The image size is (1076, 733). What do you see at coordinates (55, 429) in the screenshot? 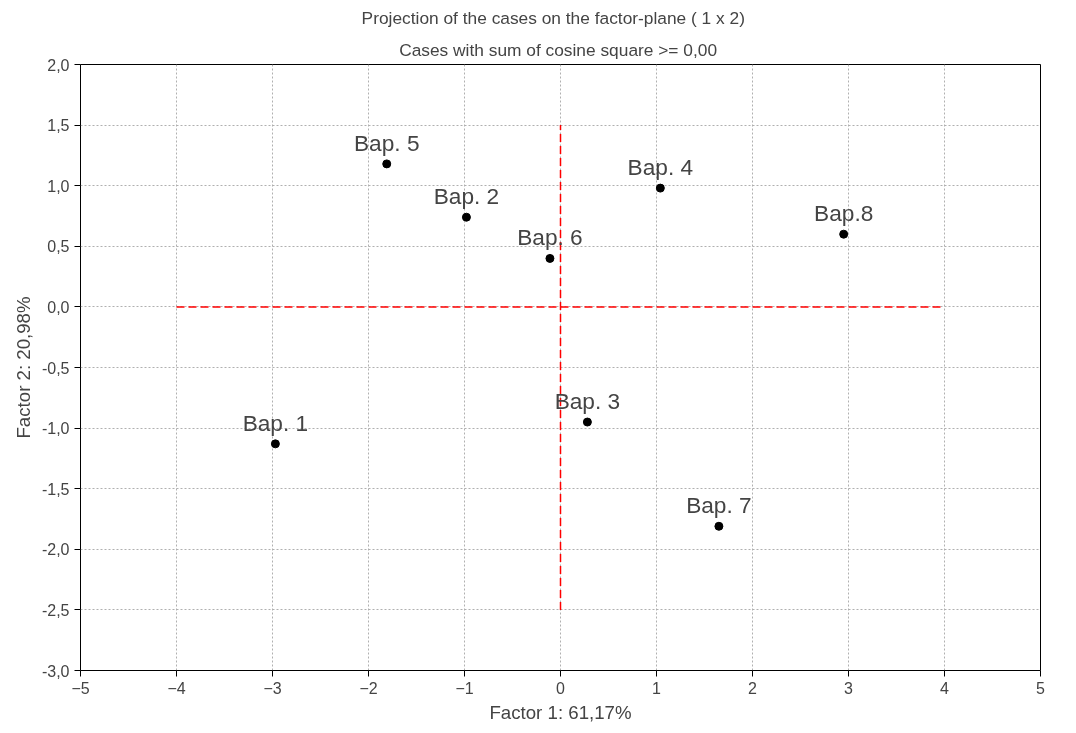
I see `y-tick-label: -1,0` at bounding box center [55, 429].